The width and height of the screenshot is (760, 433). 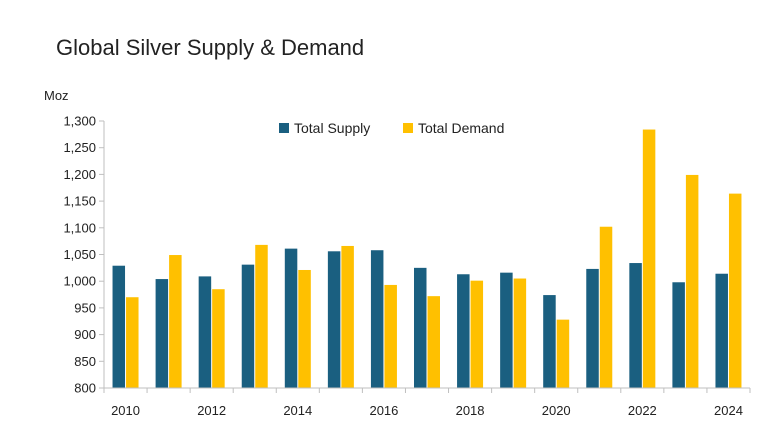 I want to click on legend-label-total-demand: Total Demand, so click(x=461, y=128).